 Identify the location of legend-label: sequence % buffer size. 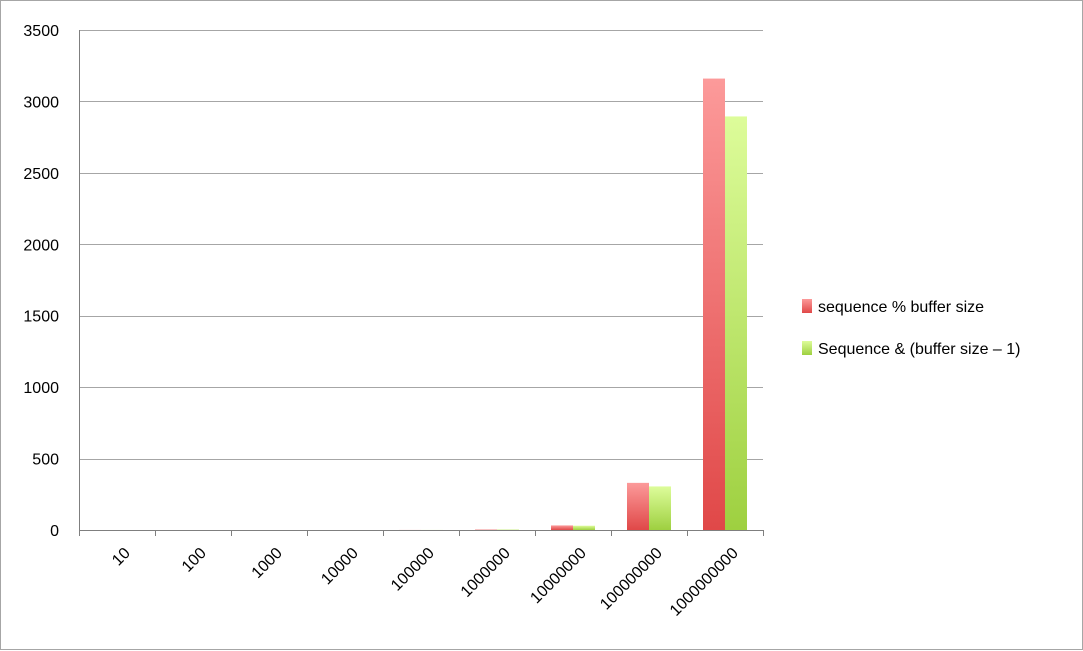
(901, 307).